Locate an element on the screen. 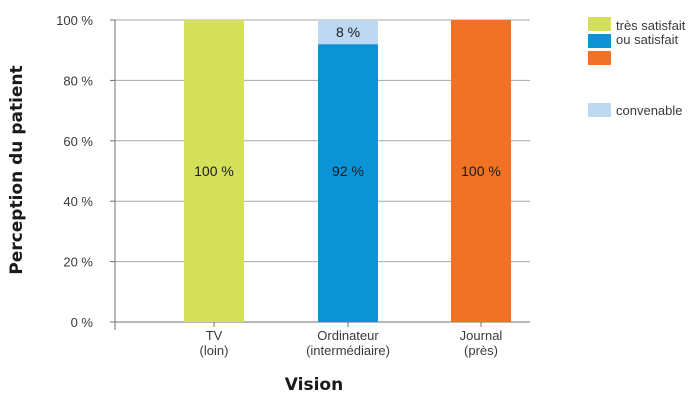 The width and height of the screenshot is (698, 397). y-tick-label: 80 % is located at coordinates (78, 80).